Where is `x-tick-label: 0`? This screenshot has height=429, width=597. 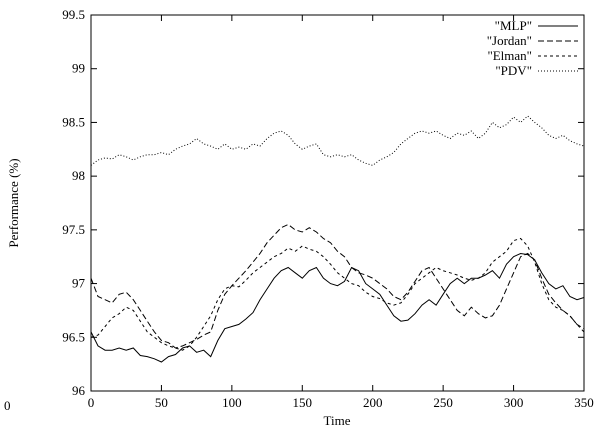 x-tick-label: 0 is located at coordinates (91, 402).